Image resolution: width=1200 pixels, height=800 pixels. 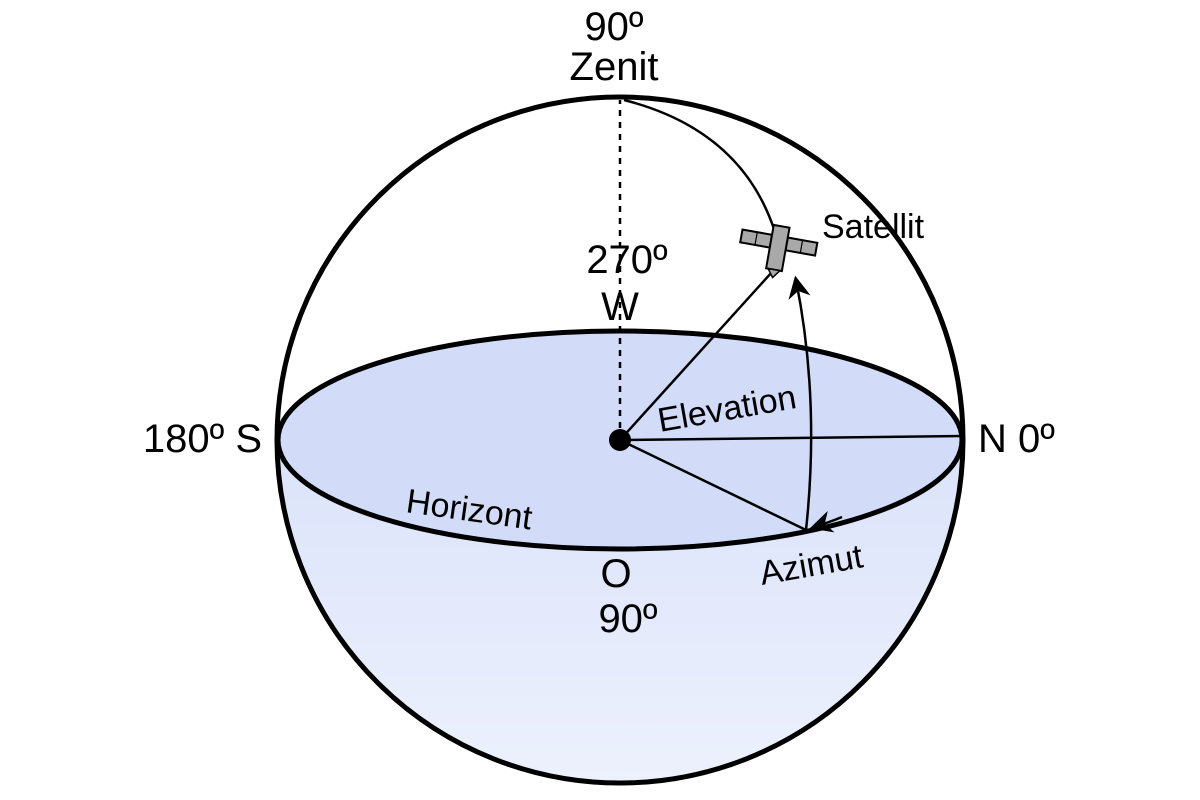 I want to click on meridian-arc, so click(x=700, y=165).